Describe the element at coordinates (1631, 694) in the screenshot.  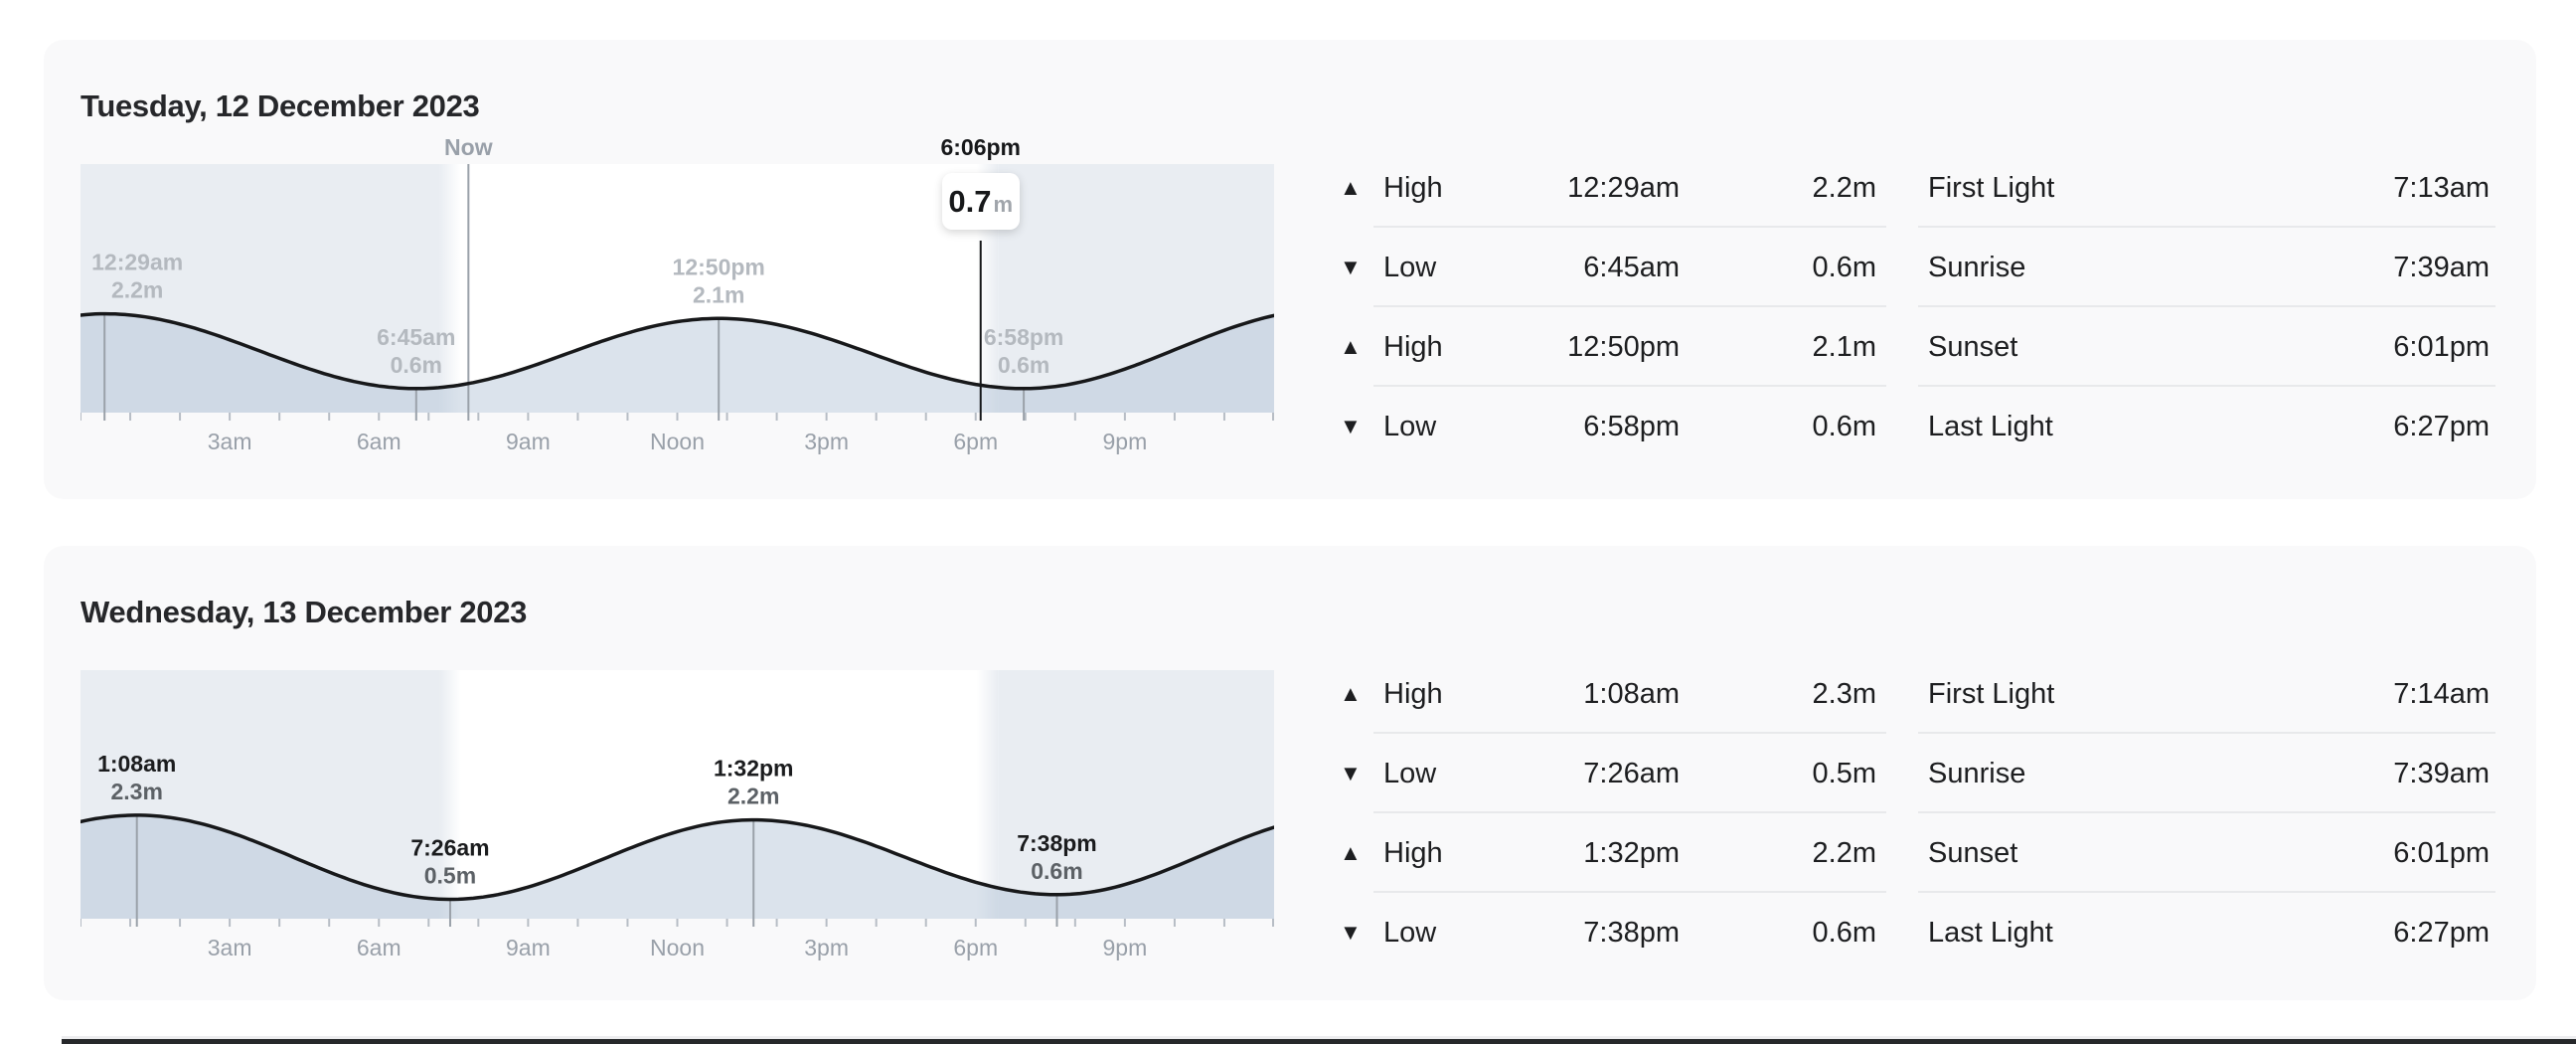
I see `tide-time: 1:08am` at that location.